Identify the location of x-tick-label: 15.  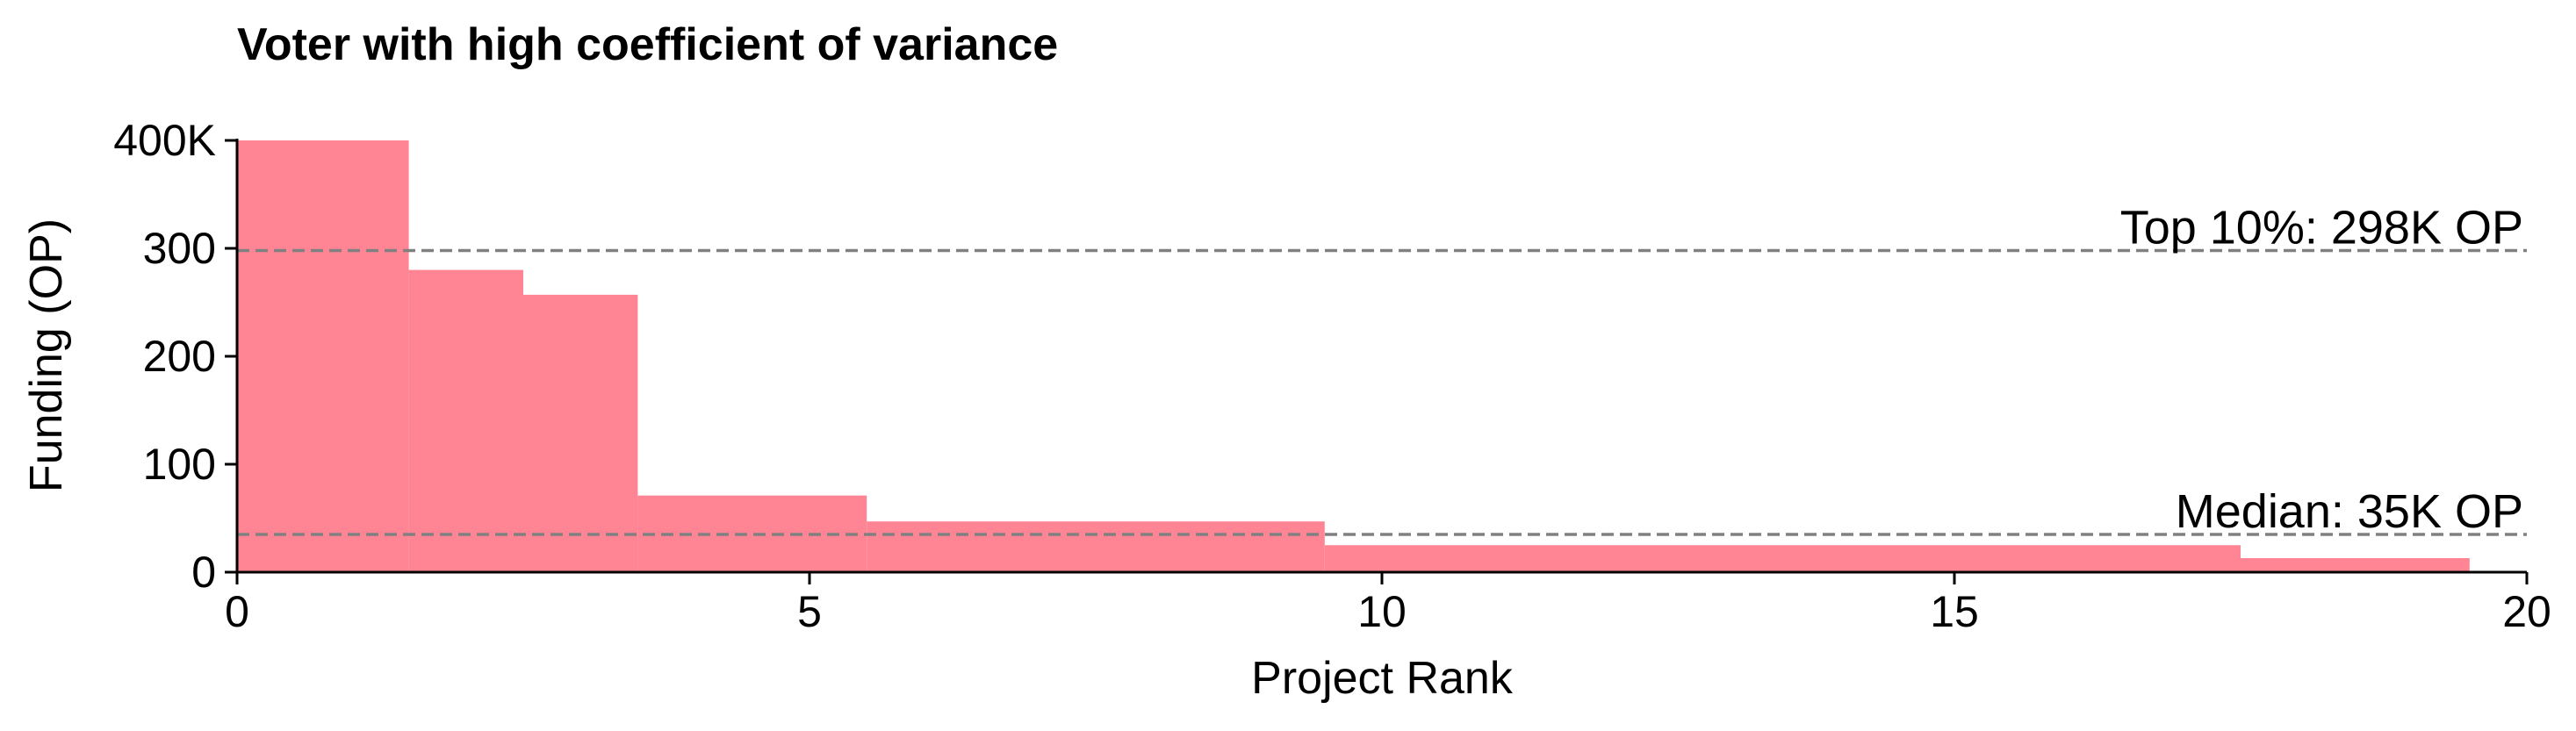
(1954, 611).